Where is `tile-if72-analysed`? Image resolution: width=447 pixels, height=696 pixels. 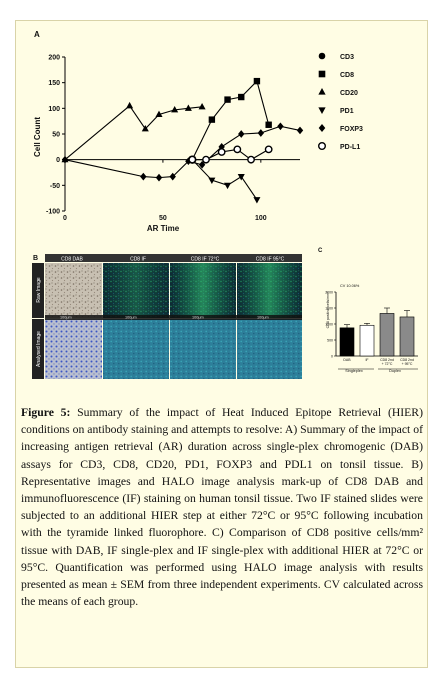 tile-if72-analysed is located at coordinates (203, 349).